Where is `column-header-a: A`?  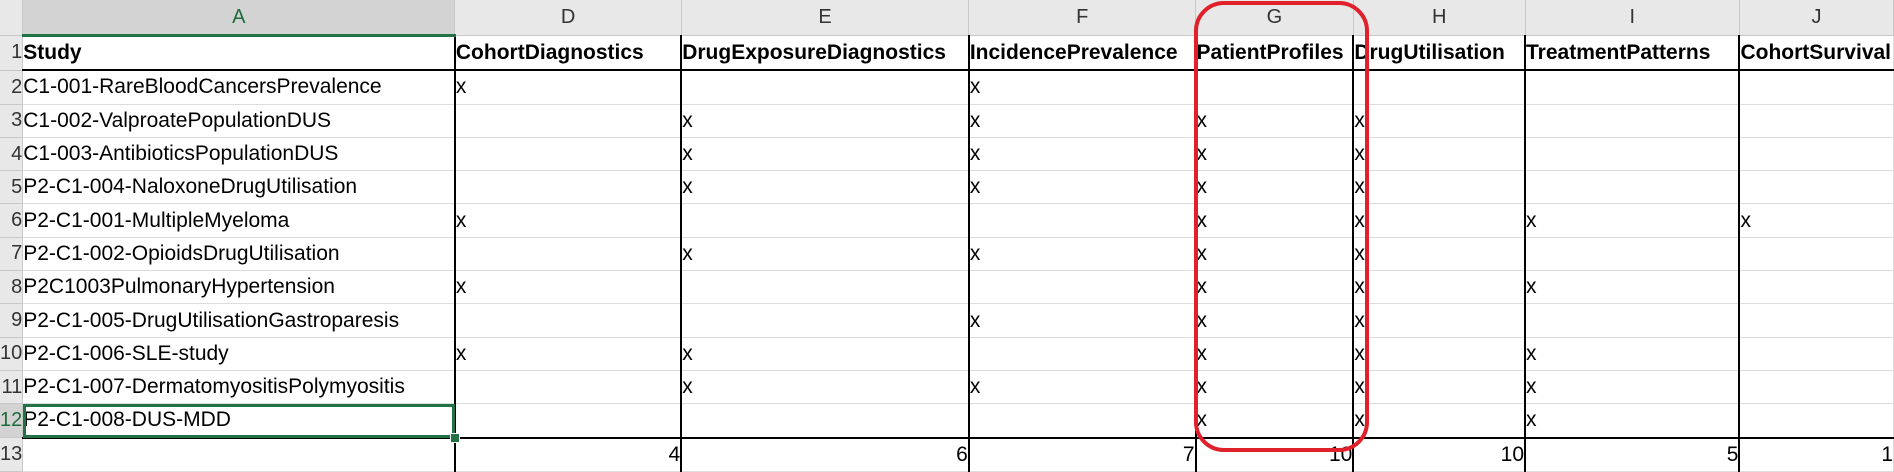
column-header-a: A is located at coordinates (239, 18).